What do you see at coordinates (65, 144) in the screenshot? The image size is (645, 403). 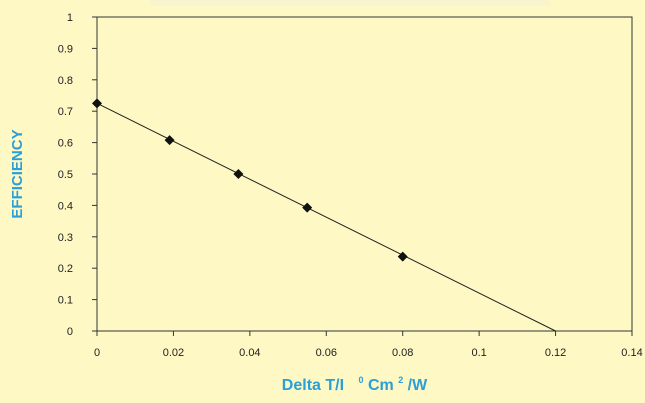 I see `y-tick-label: 0.6` at bounding box center [65, 144].